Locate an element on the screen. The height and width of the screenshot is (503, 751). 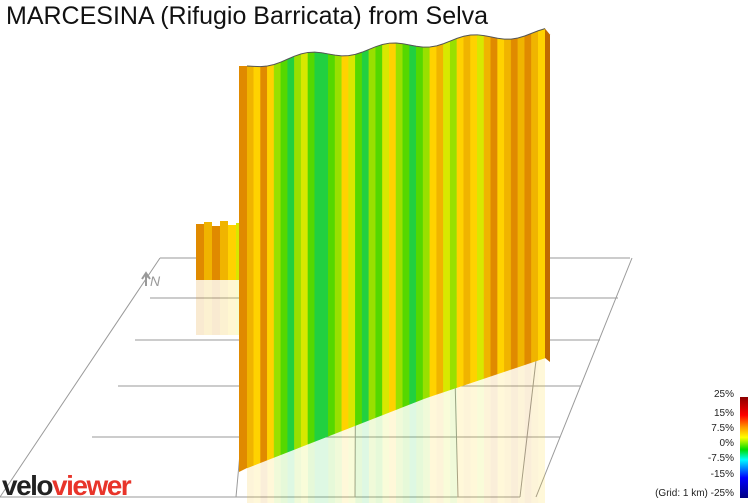
north-label: N is located at coordinates (155, 281).